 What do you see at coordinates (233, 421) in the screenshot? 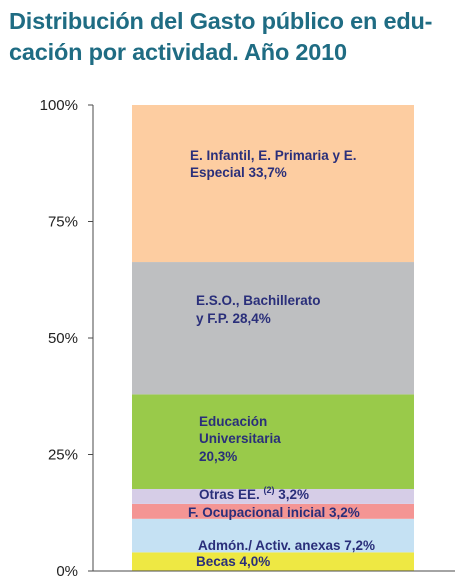
I see `segment-label-4-line-0: Educación` at bounding box center [233, 421].